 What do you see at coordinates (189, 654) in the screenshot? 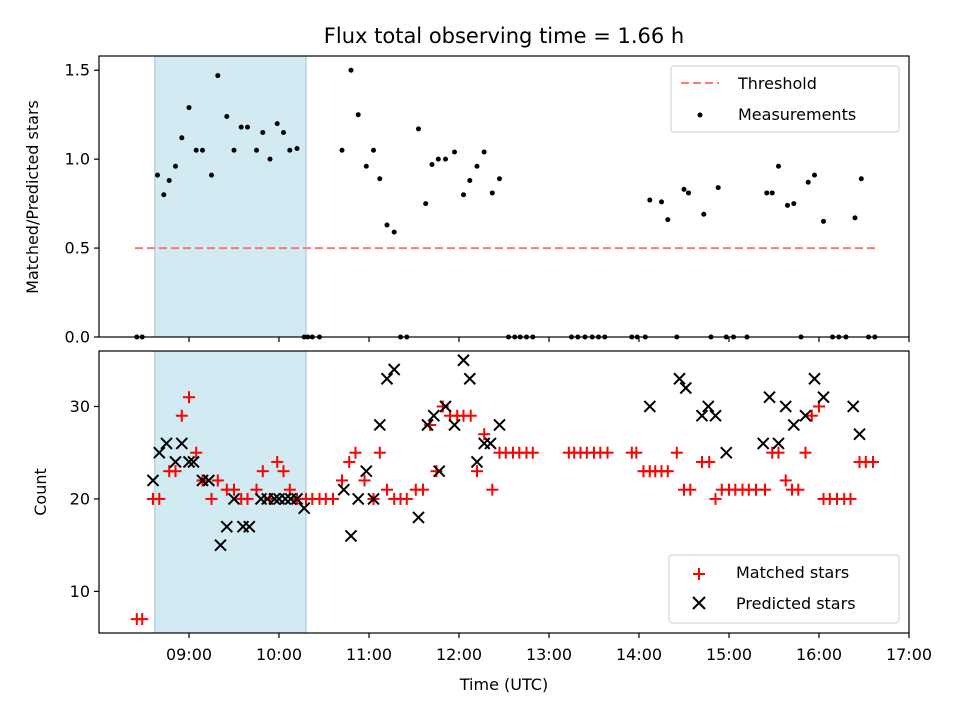
I see `x-tick-label: 09:00` at bounding box center [189, 654].